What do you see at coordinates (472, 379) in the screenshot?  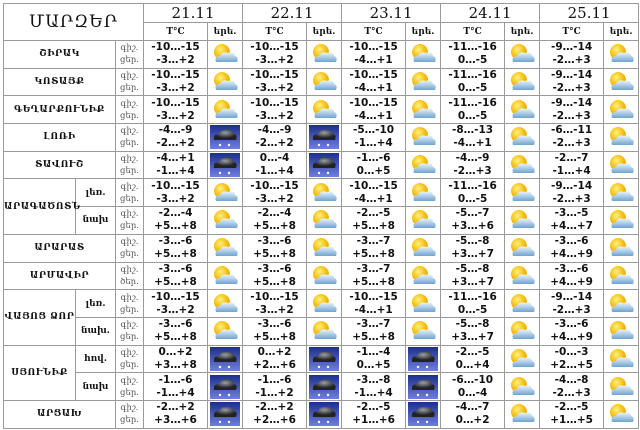 I see `night-temp: -6…-10` at bounding box center [472, 379].